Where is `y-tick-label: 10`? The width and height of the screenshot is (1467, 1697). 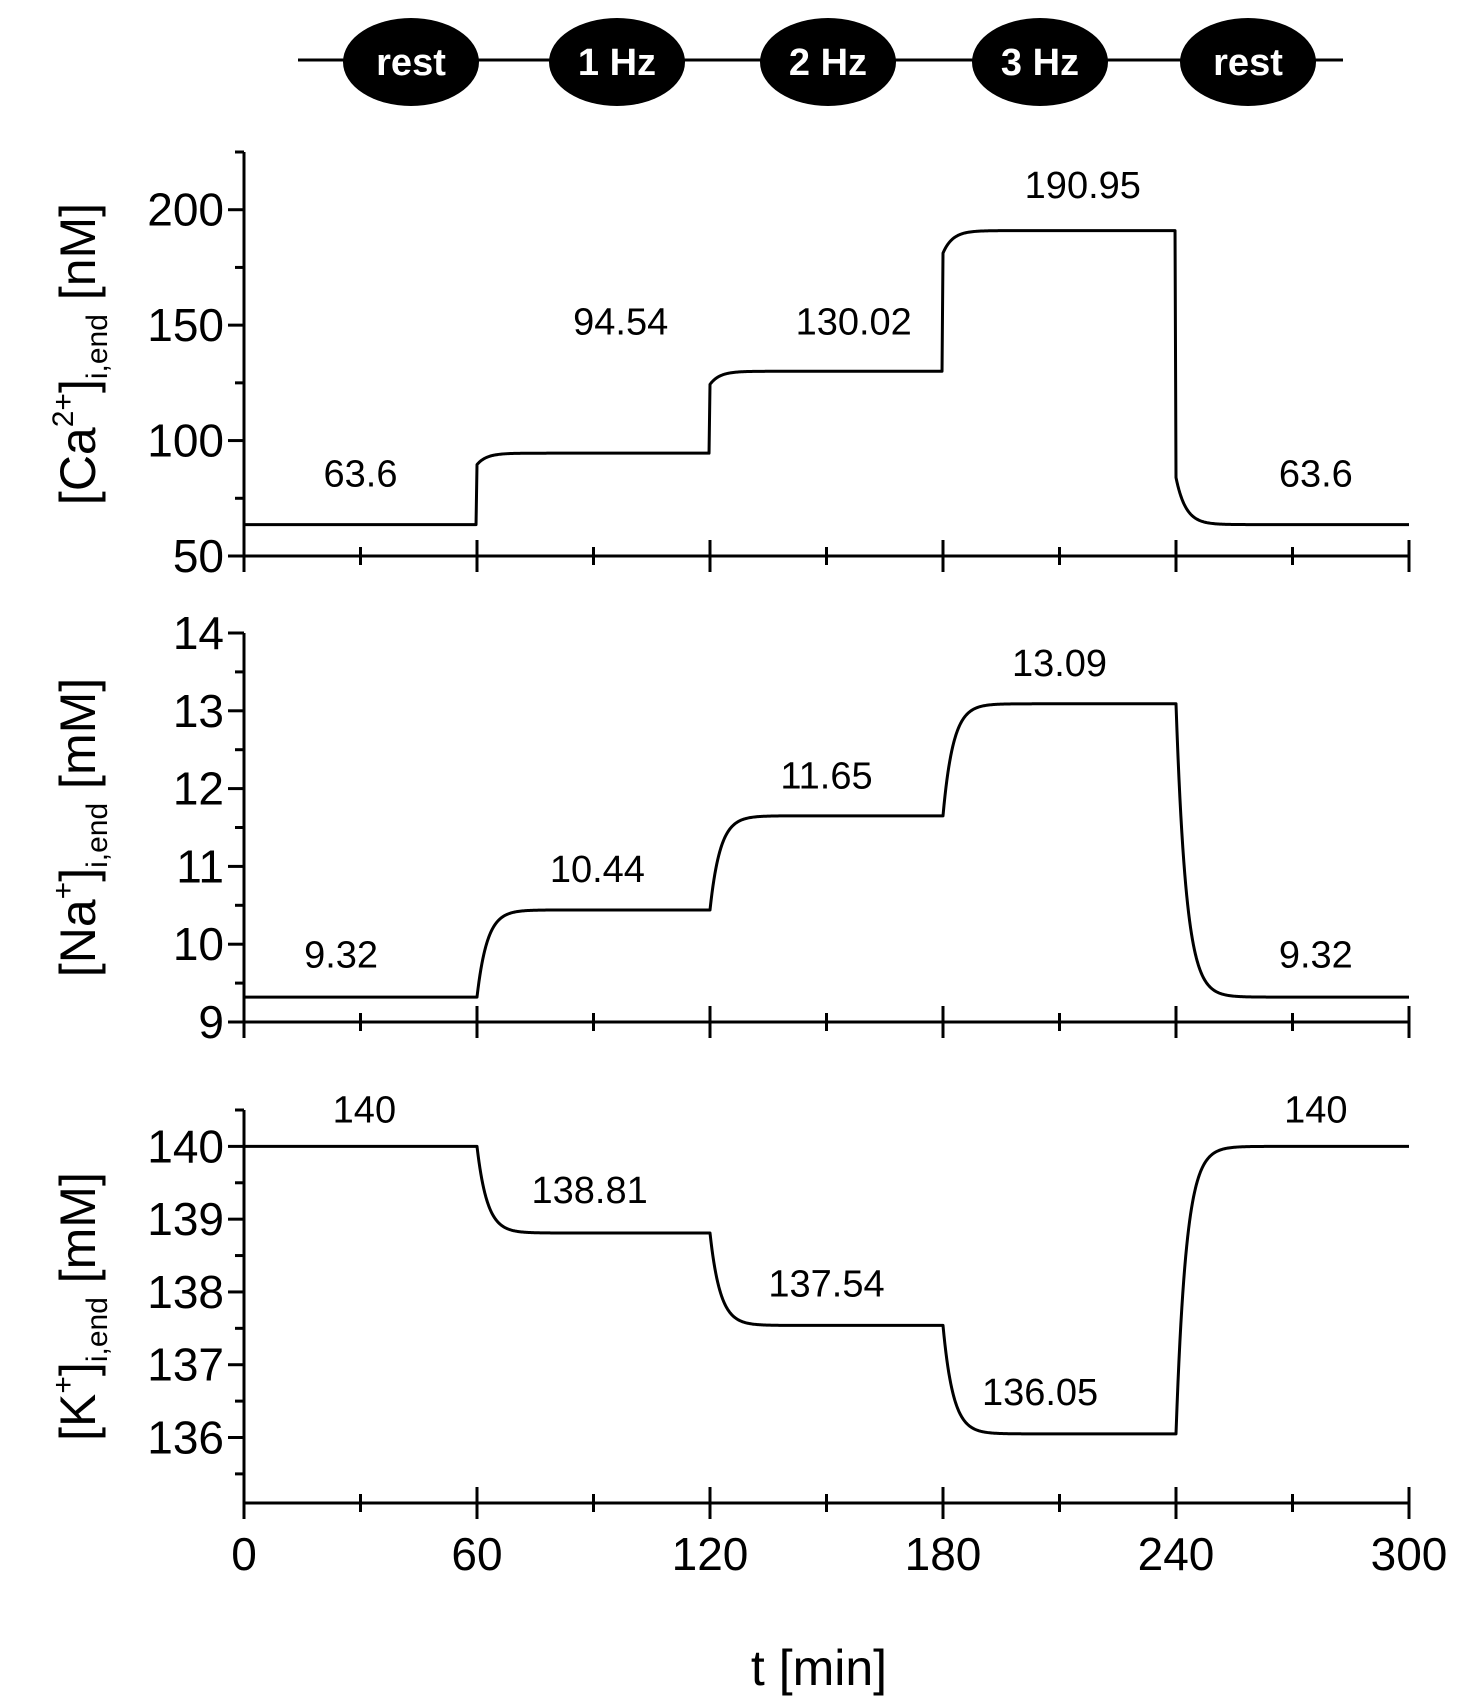 y-tick-label: 10 is located at coordinates (198, 944).